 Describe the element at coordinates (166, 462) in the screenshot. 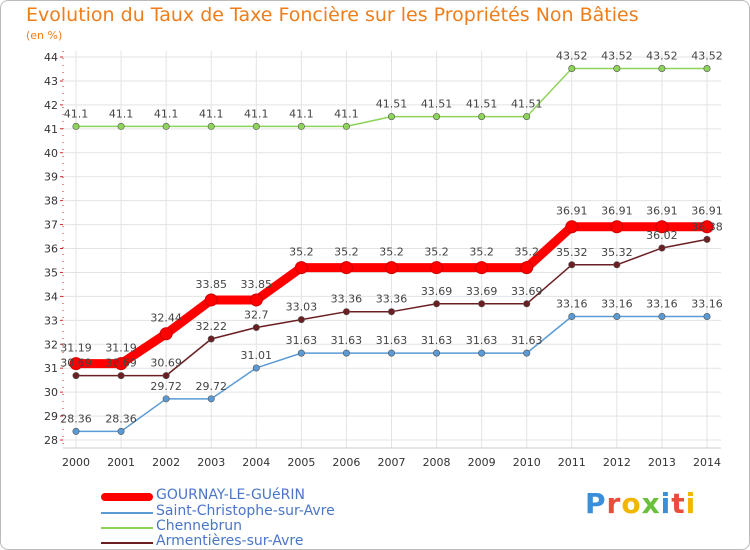

I see `x-tick-label: 2002` at that location.